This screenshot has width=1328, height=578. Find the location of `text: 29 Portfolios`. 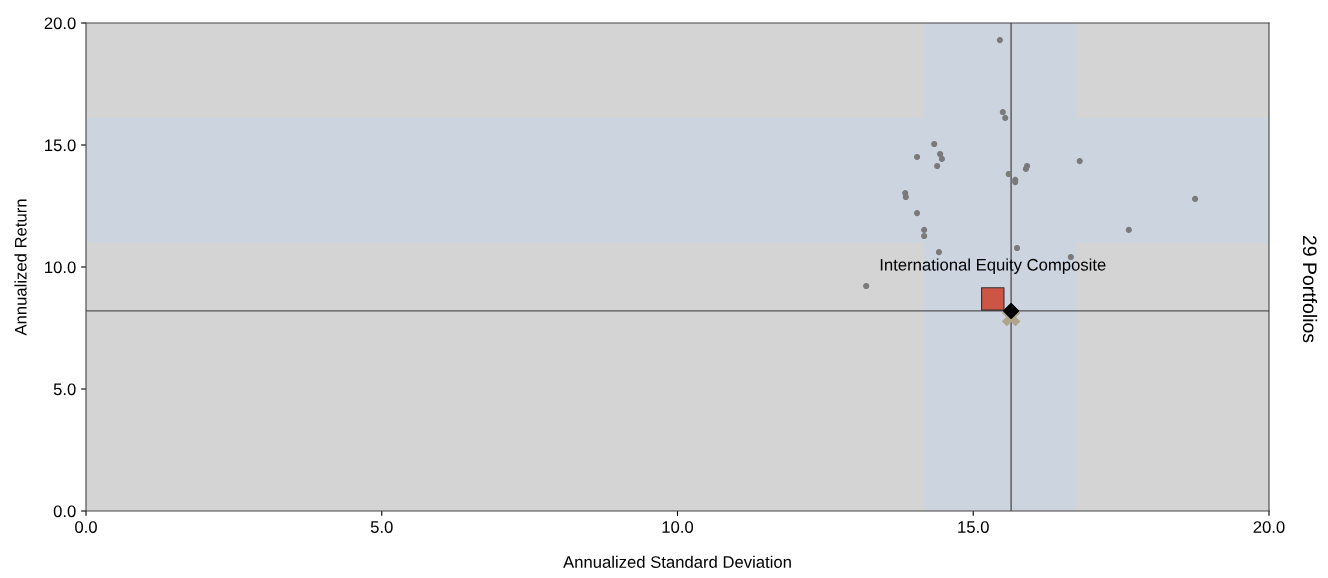

text: 29 Portfolios is located at coordinates (1310, 289).